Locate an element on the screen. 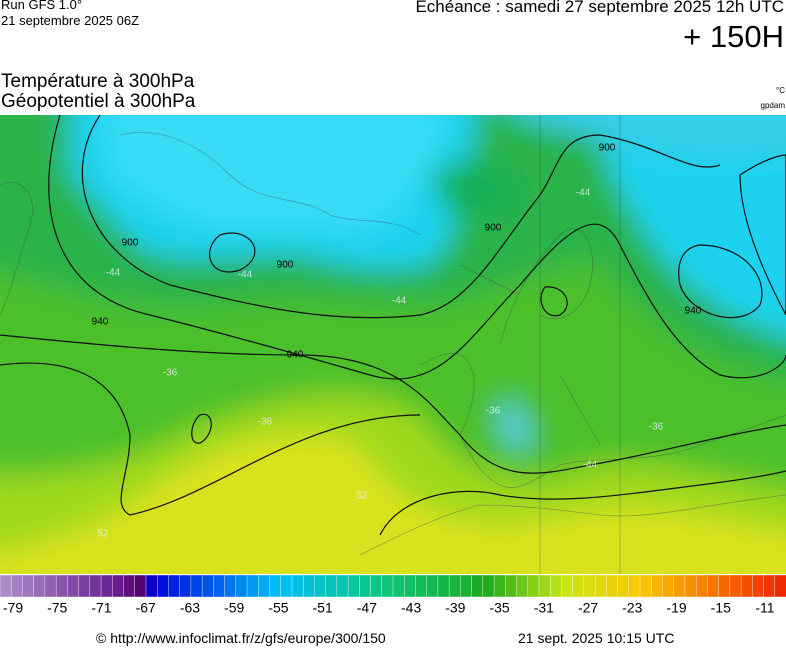 This screenshot has height=648, width=786. unit-geopotential: gpdam is located at coordinates (772, 105).